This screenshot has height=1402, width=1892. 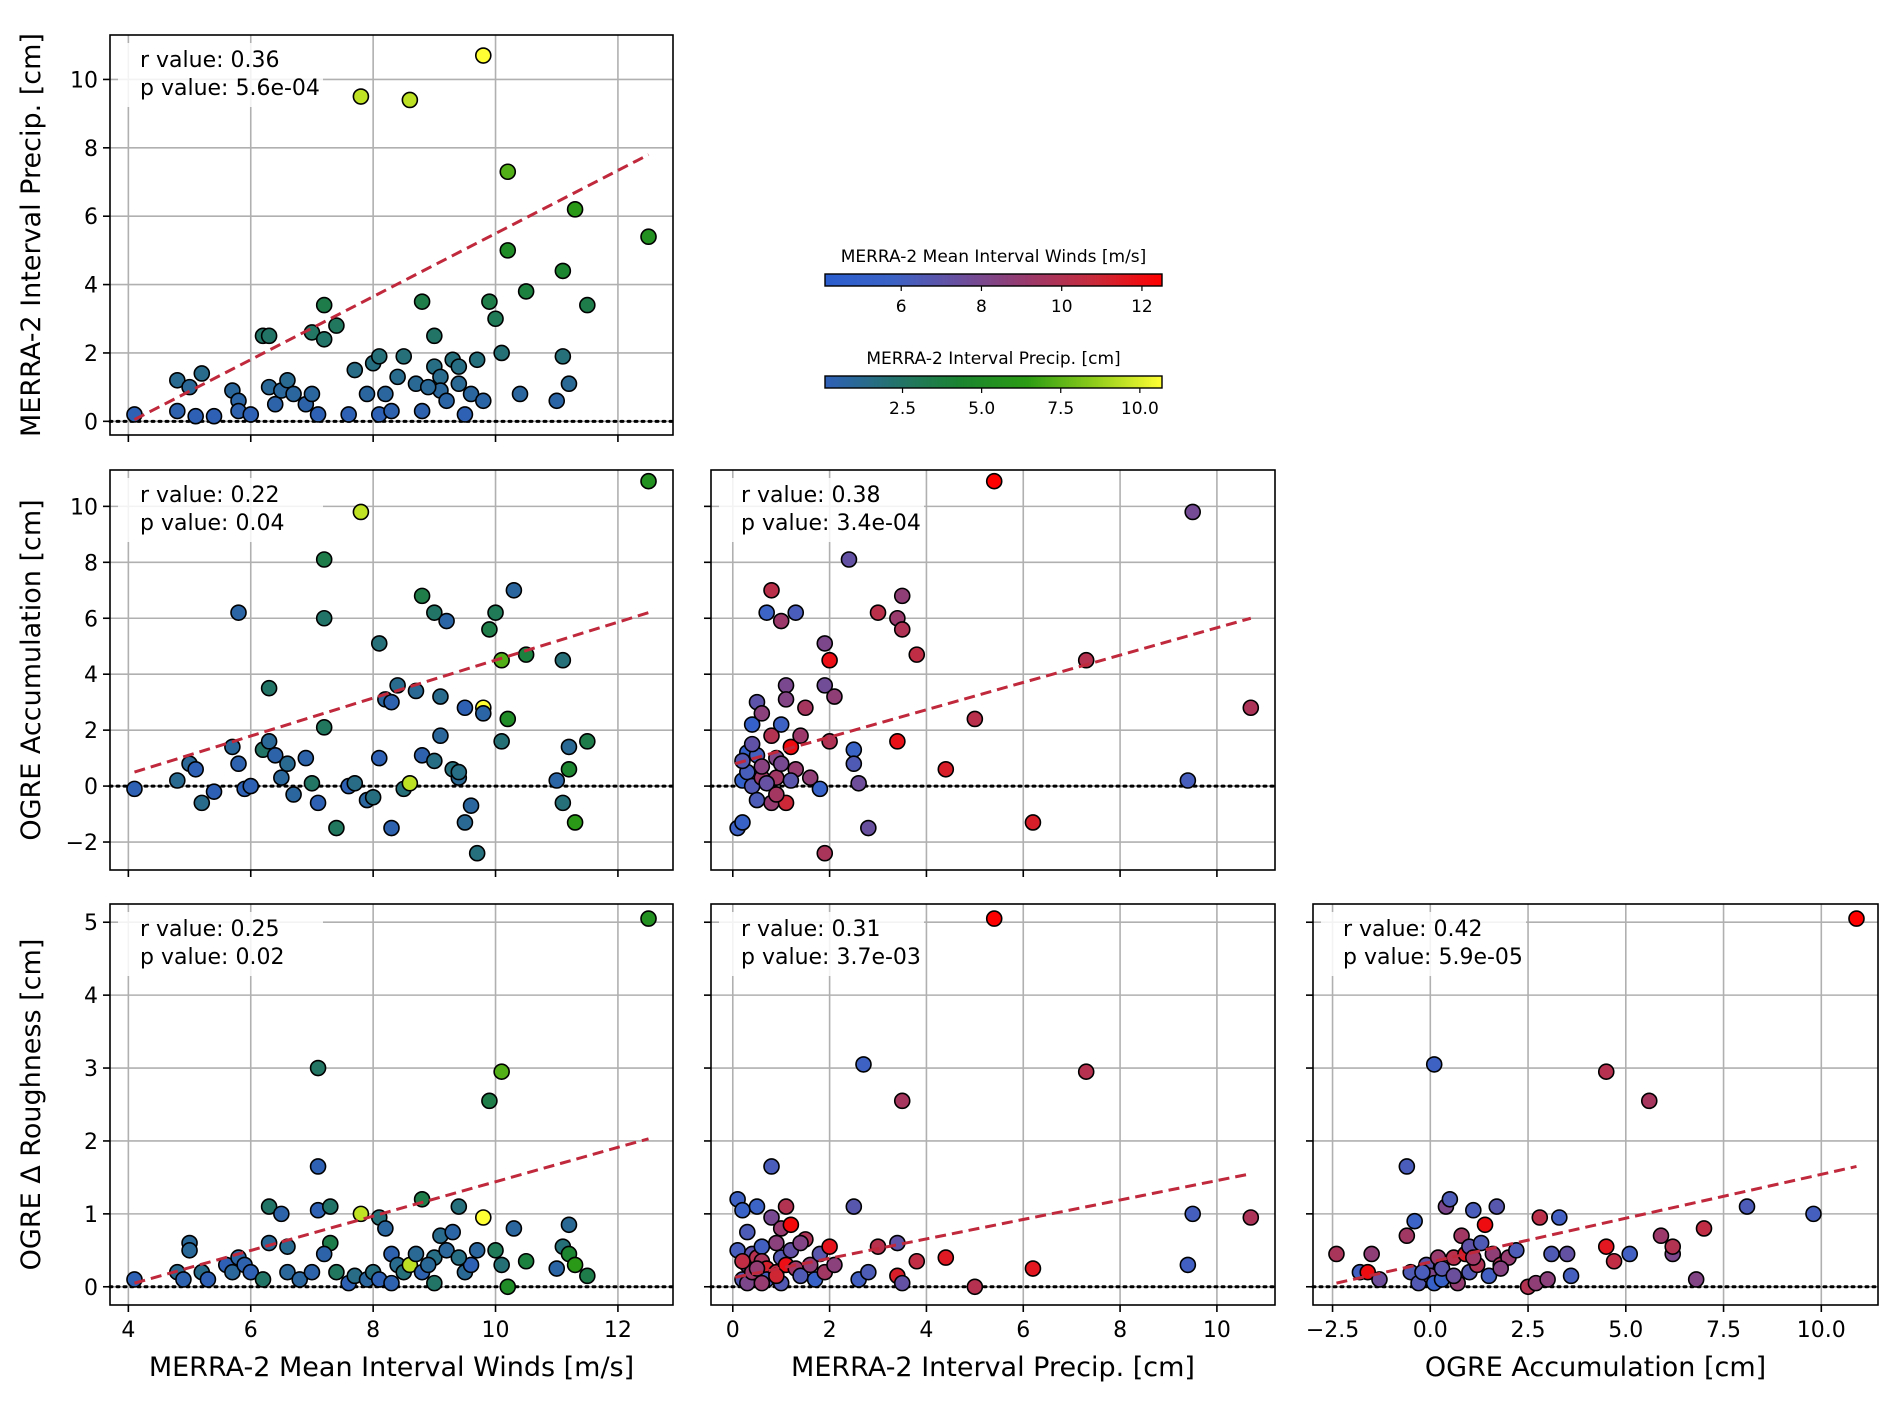 What do you see at coordinates (91, 1069) in the screenshot?
I see `y-tick-label: 3` at bounding box center [91, 1069].